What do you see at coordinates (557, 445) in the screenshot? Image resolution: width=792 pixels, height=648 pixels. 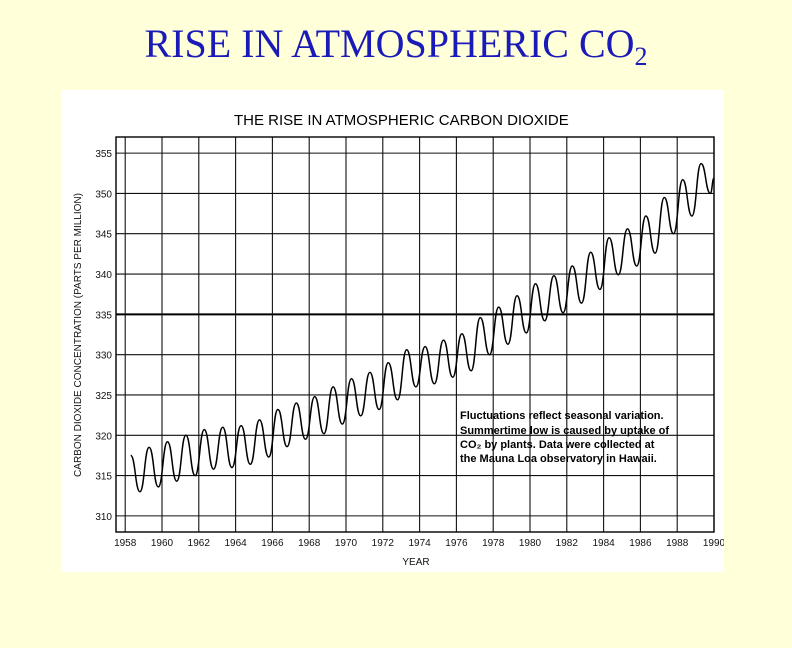 I see `annotation-line-3: CO₂ by plants. Data were collected at` at bounding box center [557, 445].